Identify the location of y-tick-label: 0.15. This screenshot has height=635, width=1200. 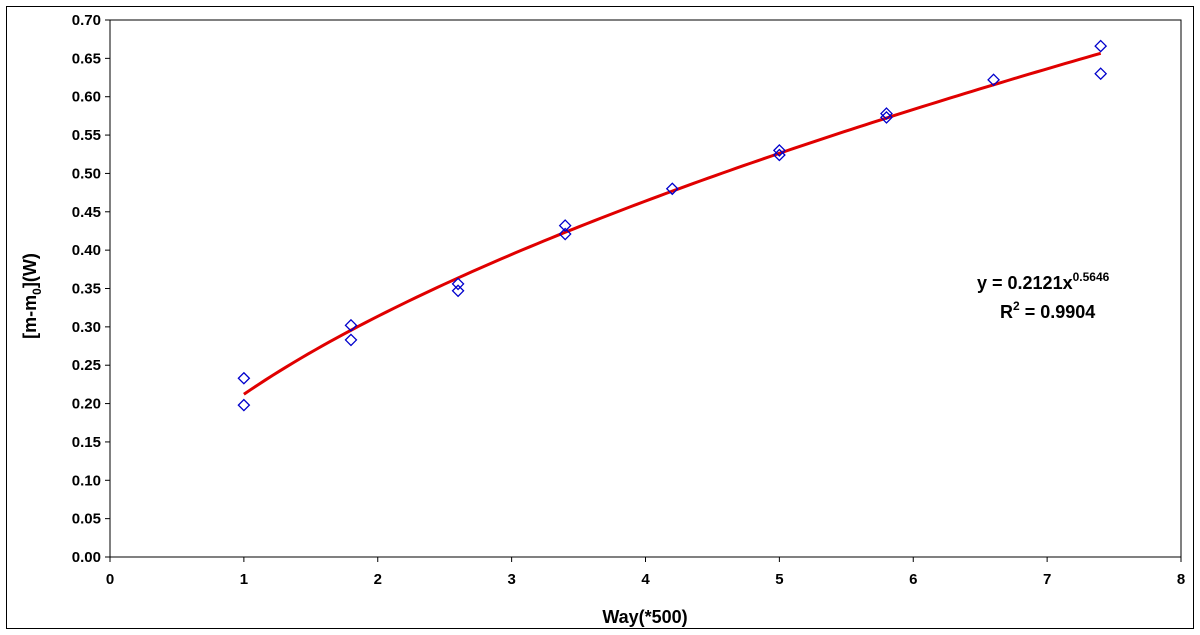
(86, 442).